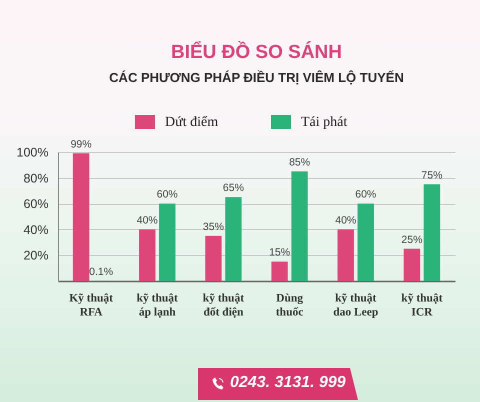  I want to click on x-tick-label: kỹ thuật đốt điện, so click(223, 305).